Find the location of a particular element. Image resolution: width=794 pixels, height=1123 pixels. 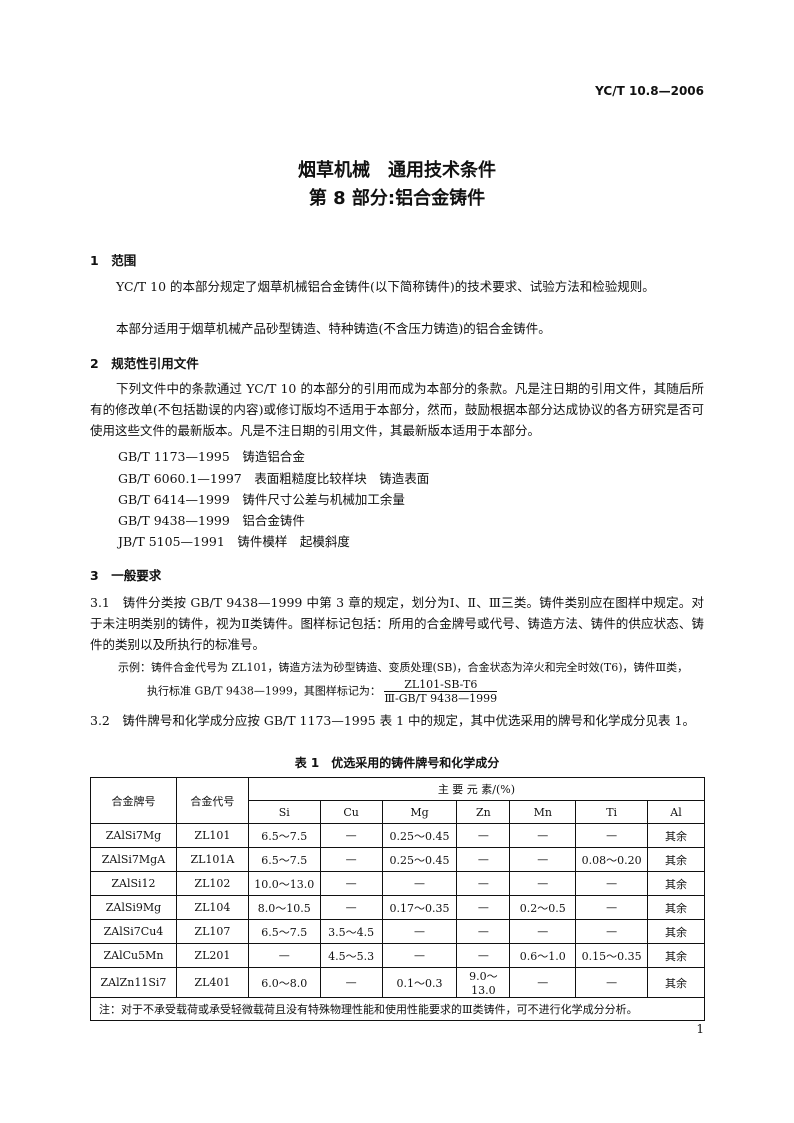

table-cell: 3.5～4.5 is located at coordinates (351, 931).